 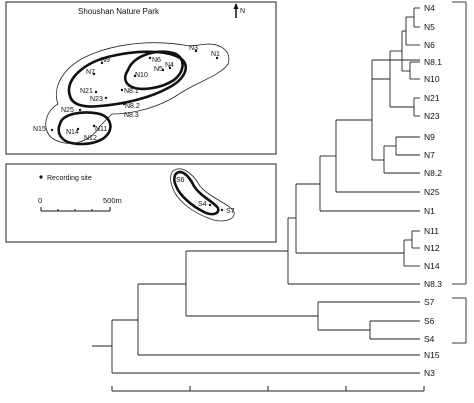 What do you see at coordinates (90, 72) in the screenshot?
I see `site-label-n7: N7` at bounding box center [90, 72].